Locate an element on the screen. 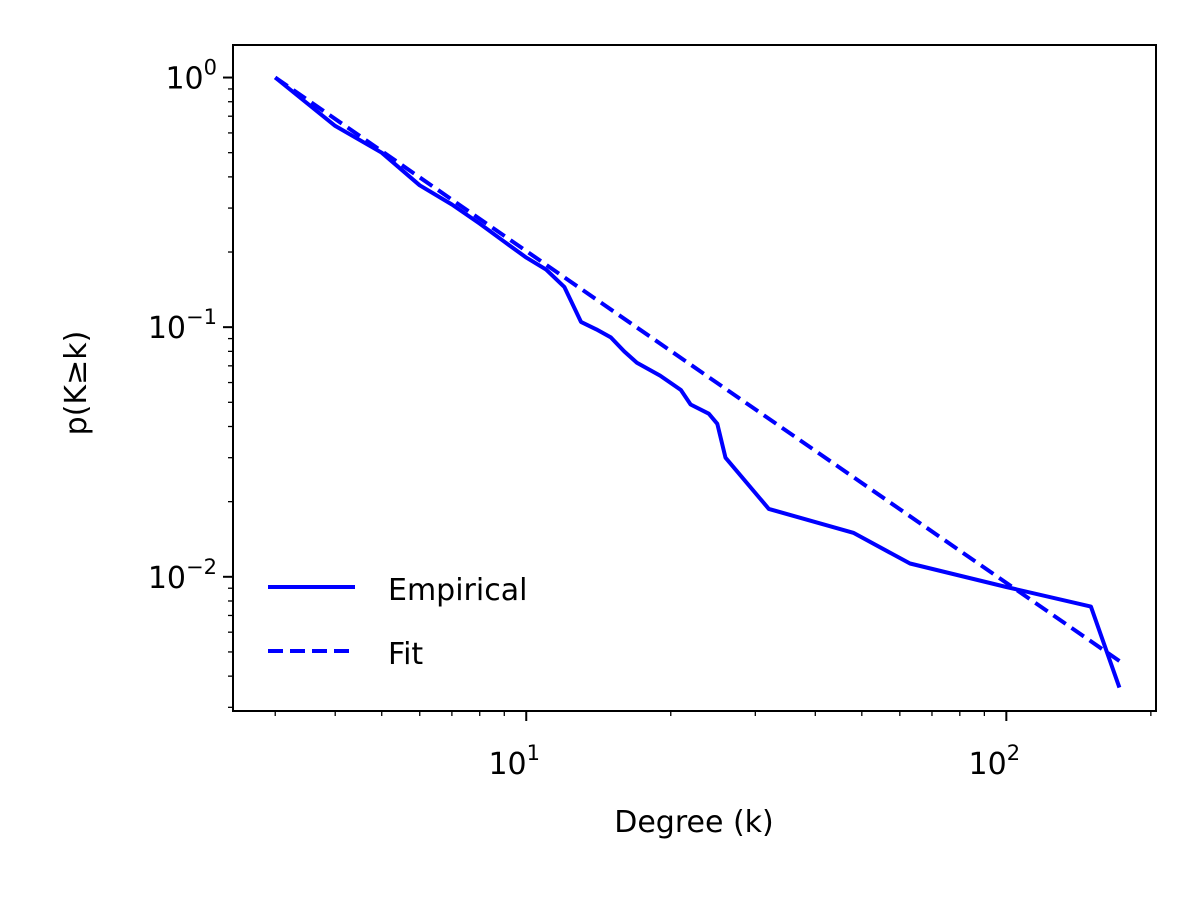 Image resolution: width=1200 pixels, height=900 pixels. x-tick-label: 10¹ is located at coordinates (514, 761).